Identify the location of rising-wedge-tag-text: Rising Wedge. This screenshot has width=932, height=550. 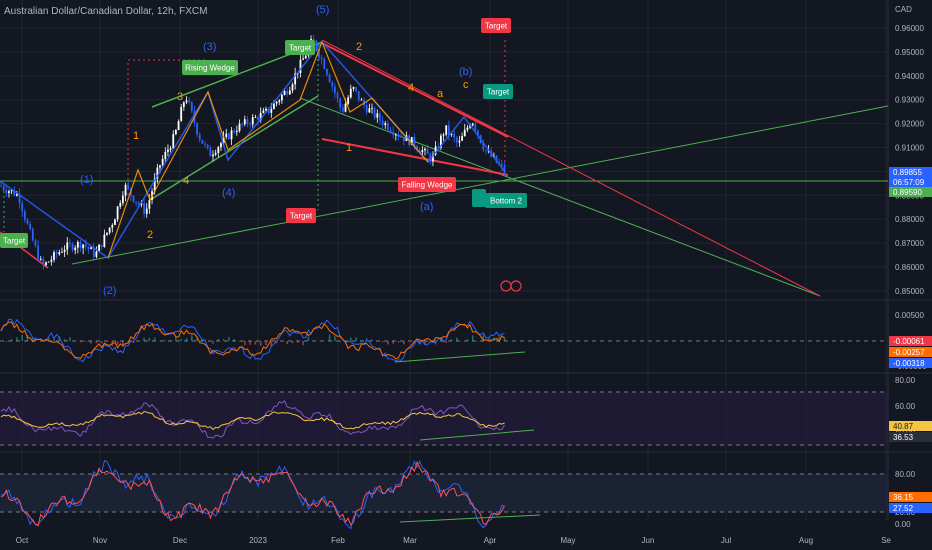
(210, 68).